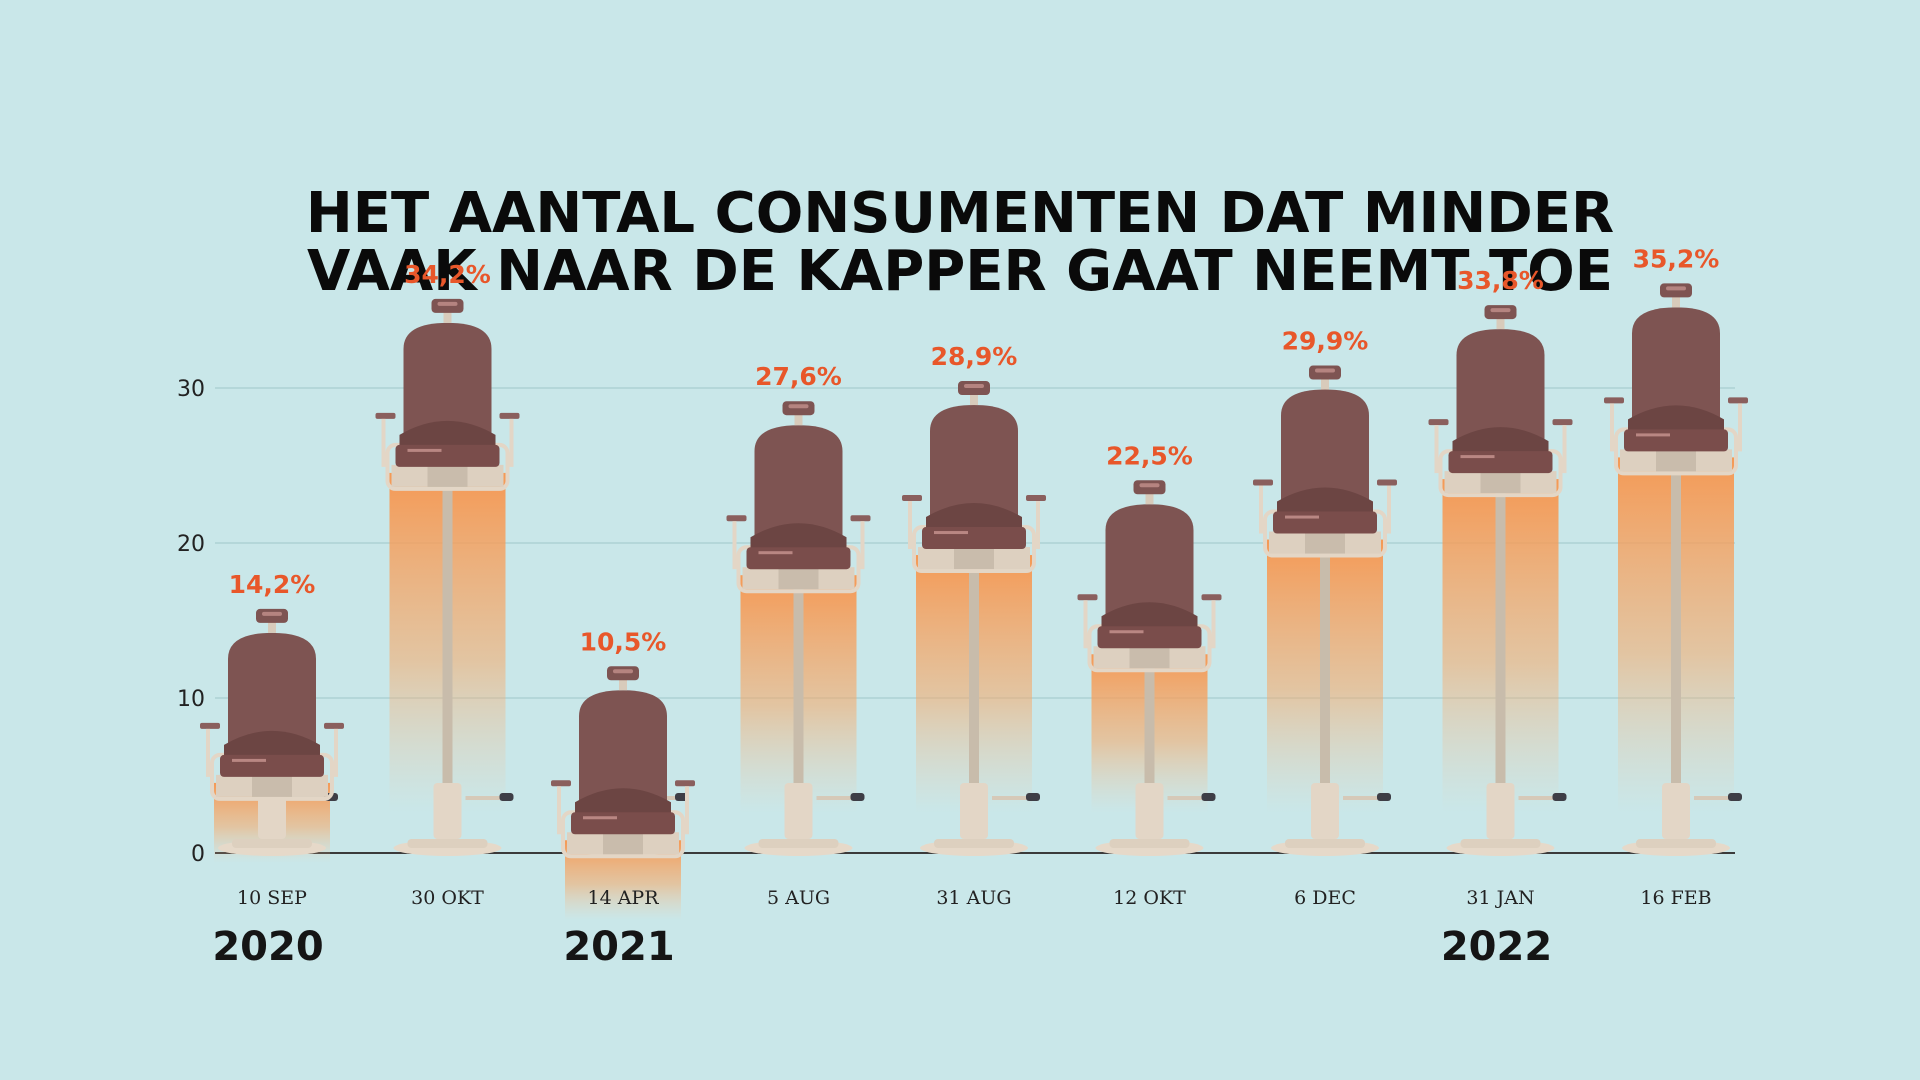 The image size is (1920, 1080). Describe the element at coordinates (1676, 258) in the screenshot. I see `data-label: 35,2%` at that location.